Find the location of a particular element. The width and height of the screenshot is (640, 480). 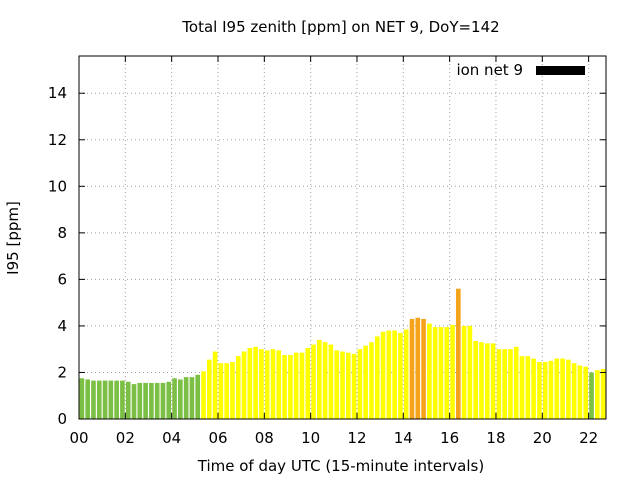

legend-swatch is located at coordinates (560, 70).